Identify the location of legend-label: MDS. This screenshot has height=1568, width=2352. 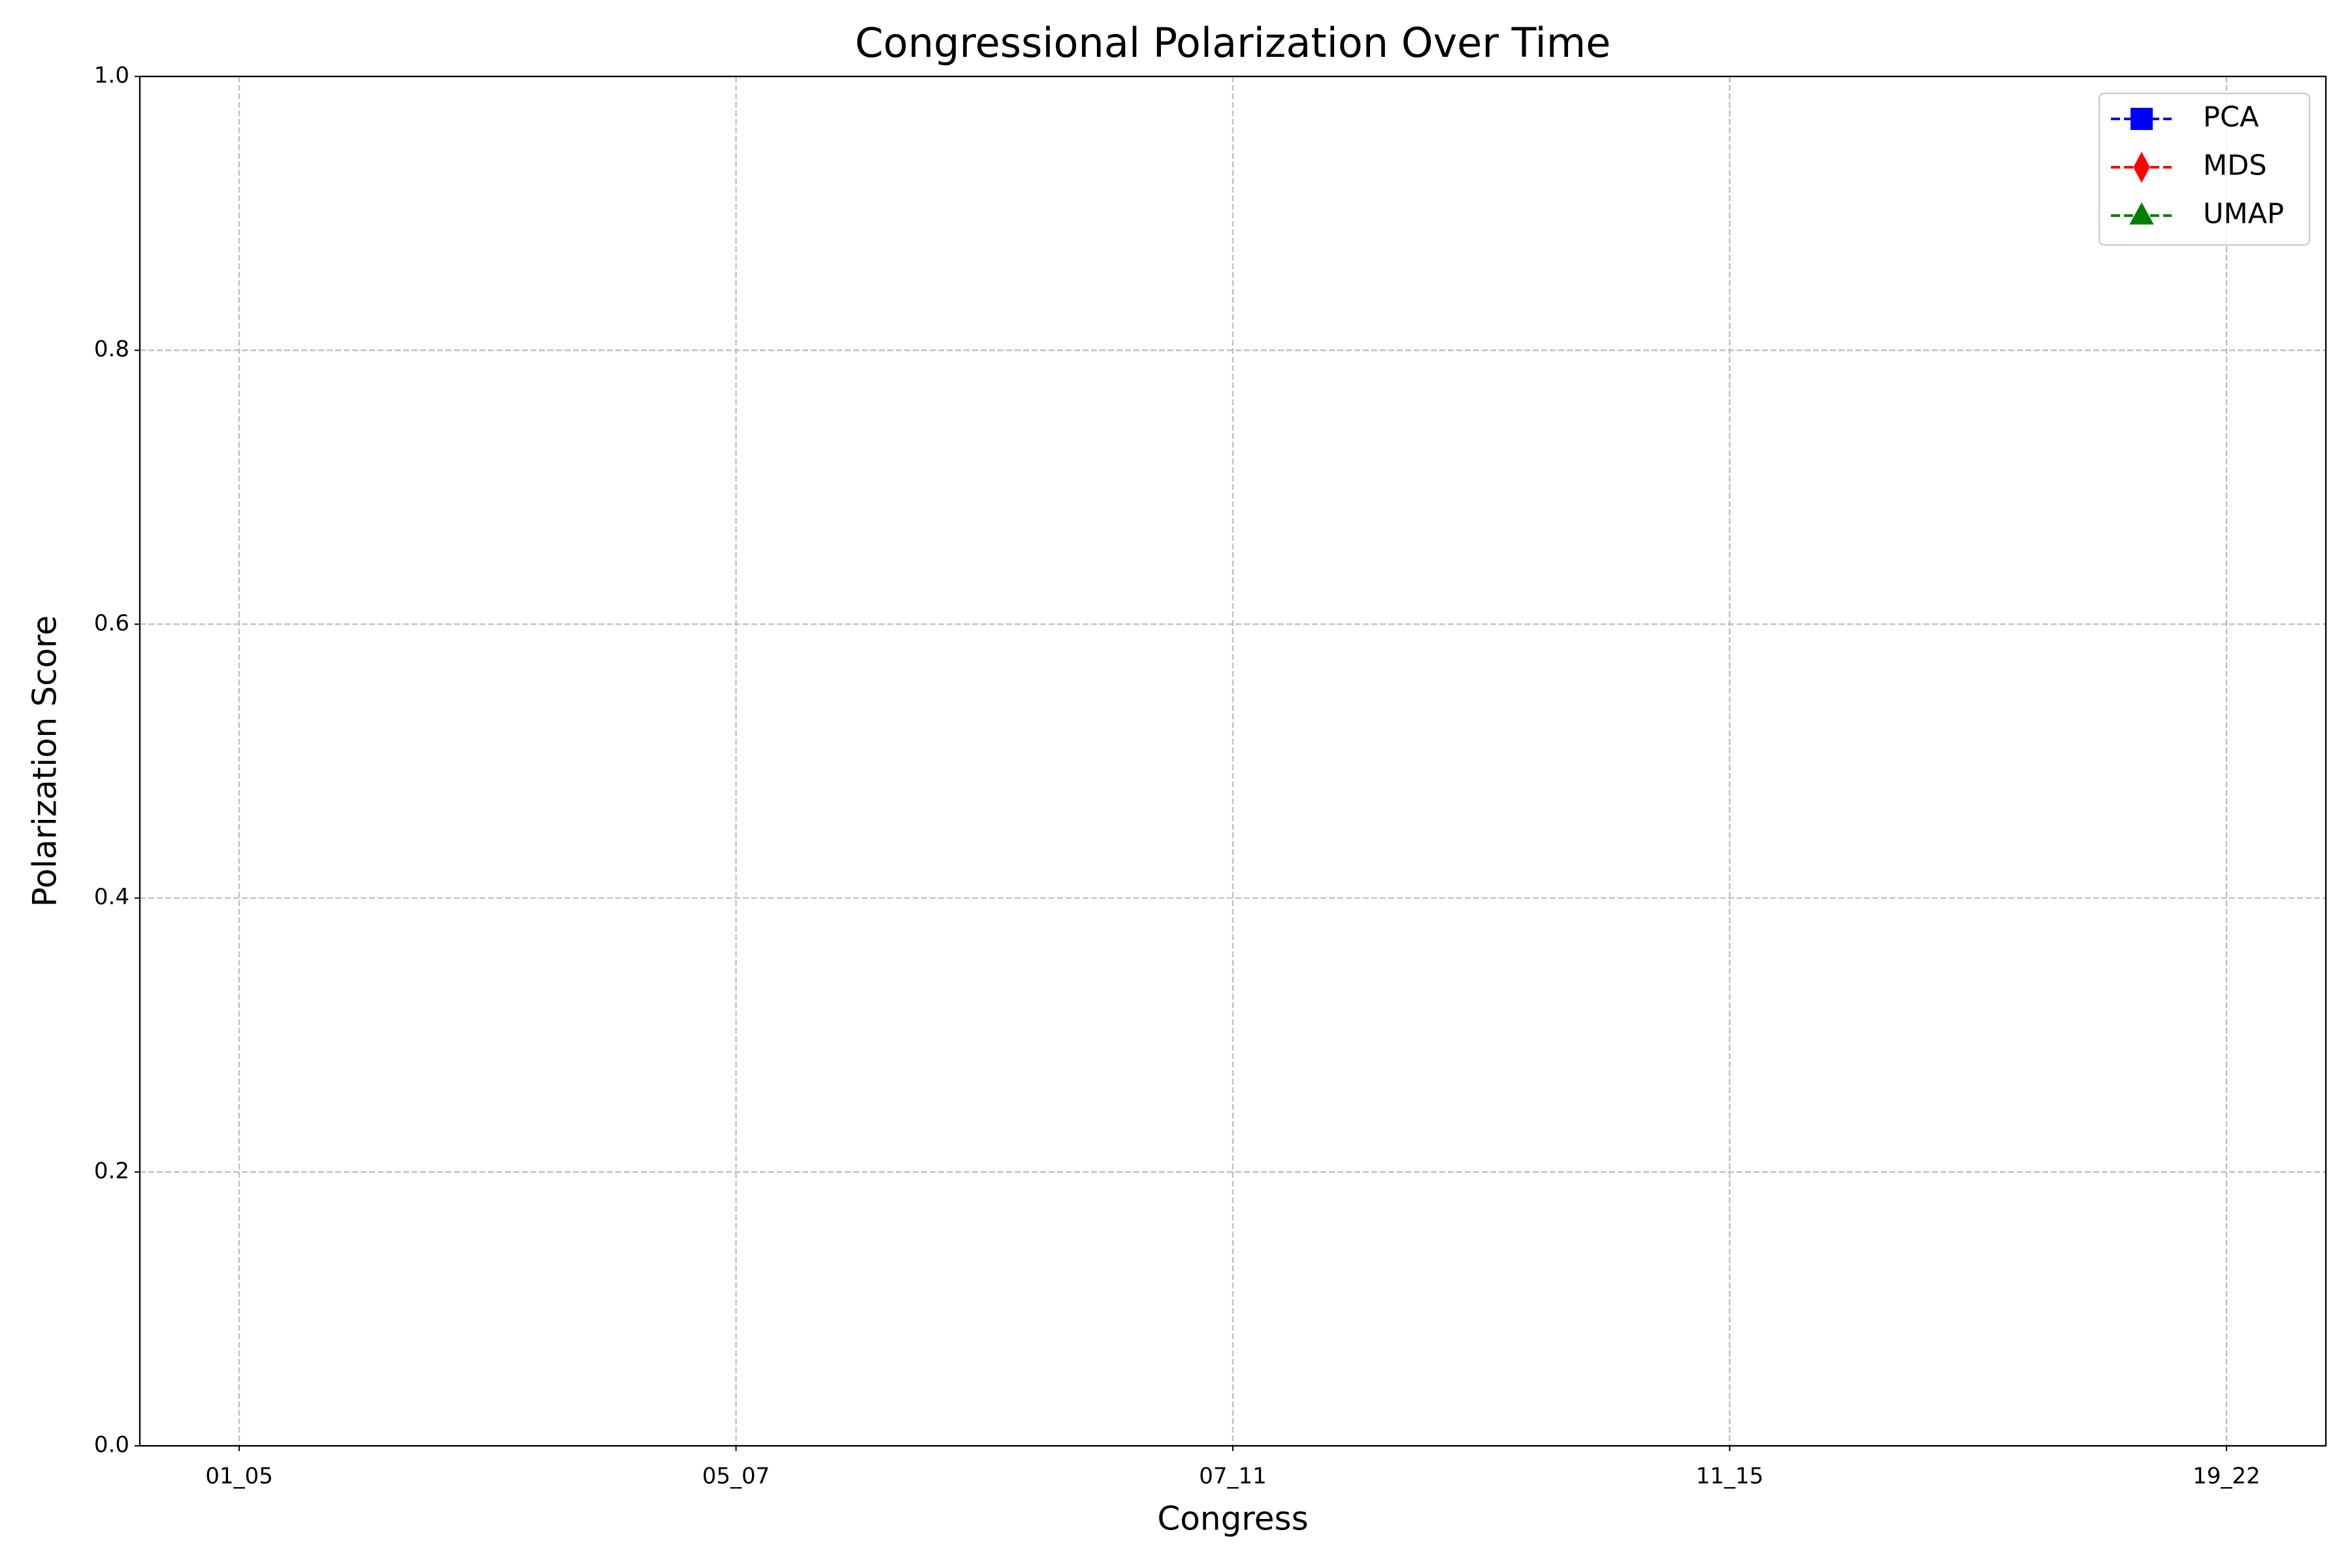
(2235, 166).